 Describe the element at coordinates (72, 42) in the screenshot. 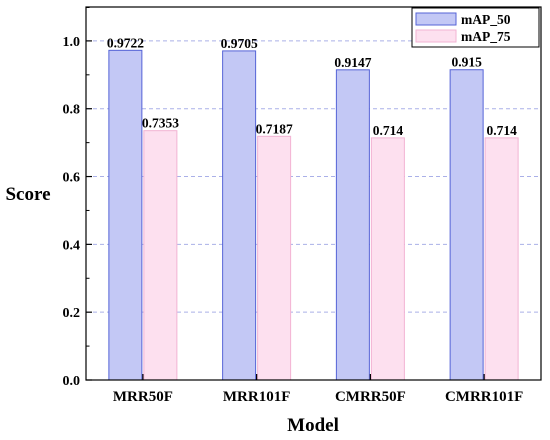

I see `y-tick-label: 1.0` at that location.